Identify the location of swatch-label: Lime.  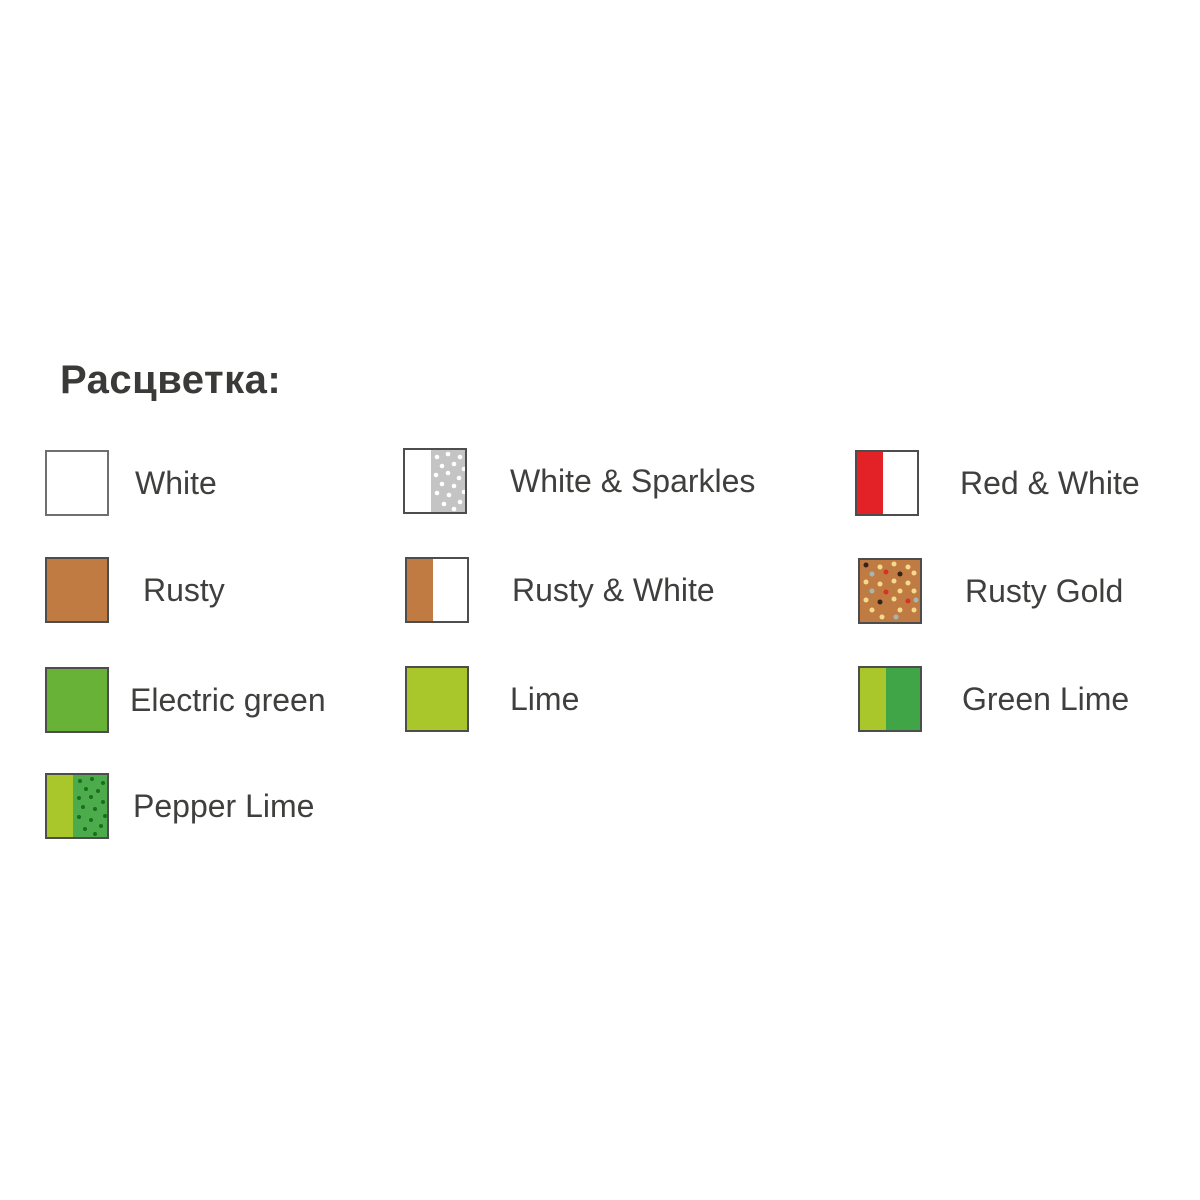
(545, 698).